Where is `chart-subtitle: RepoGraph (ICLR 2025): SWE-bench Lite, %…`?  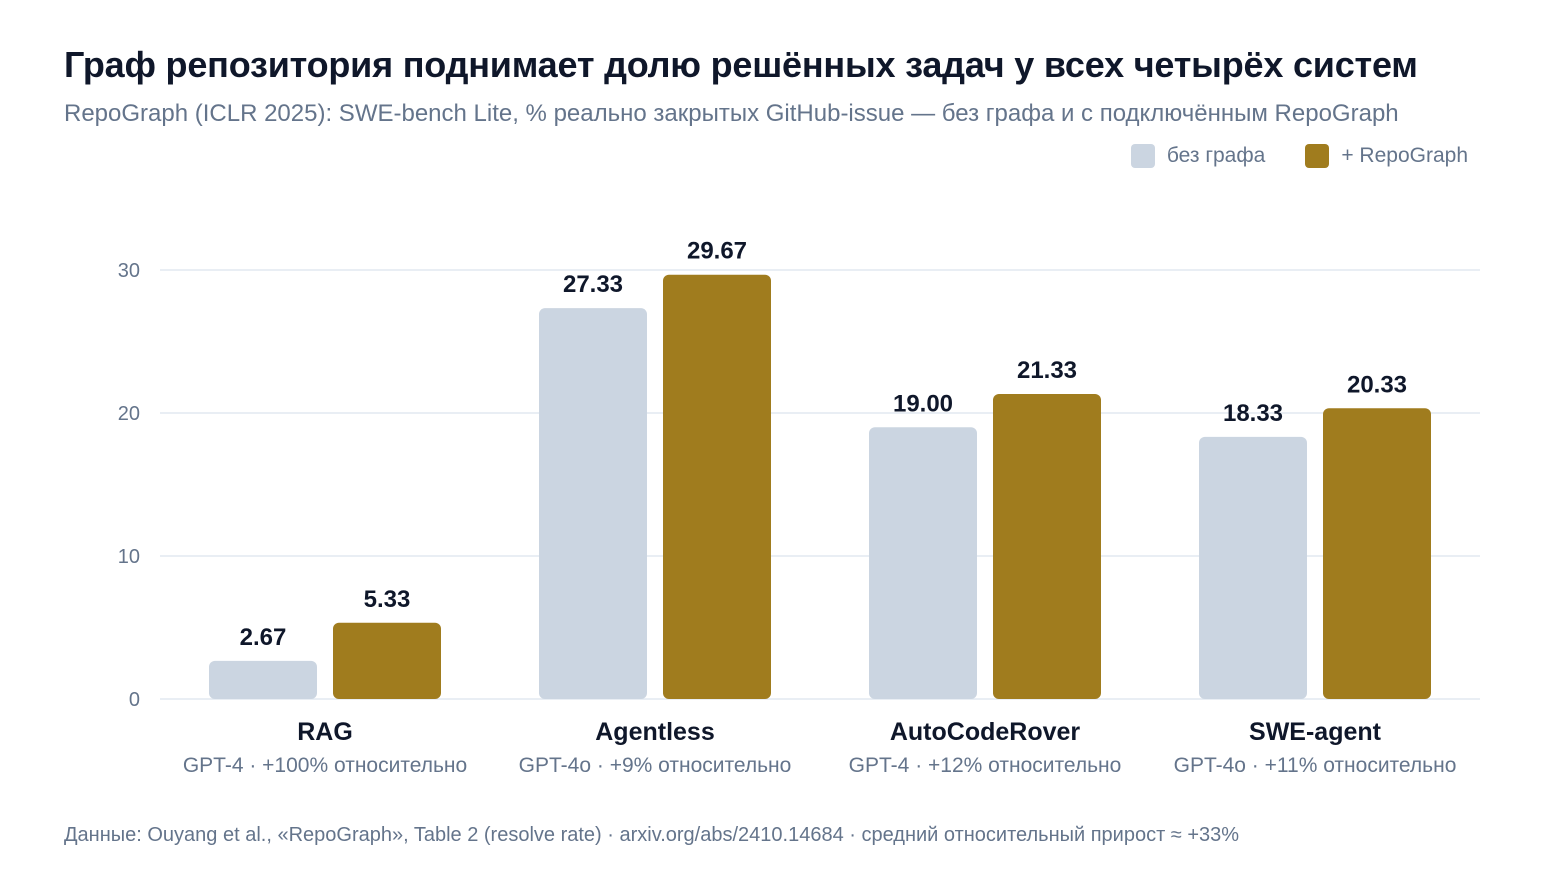 chart-subtitle: RepoGraph (ICLR 2025): SWE-bench Lite, %… is located at coordinates (731, 113).